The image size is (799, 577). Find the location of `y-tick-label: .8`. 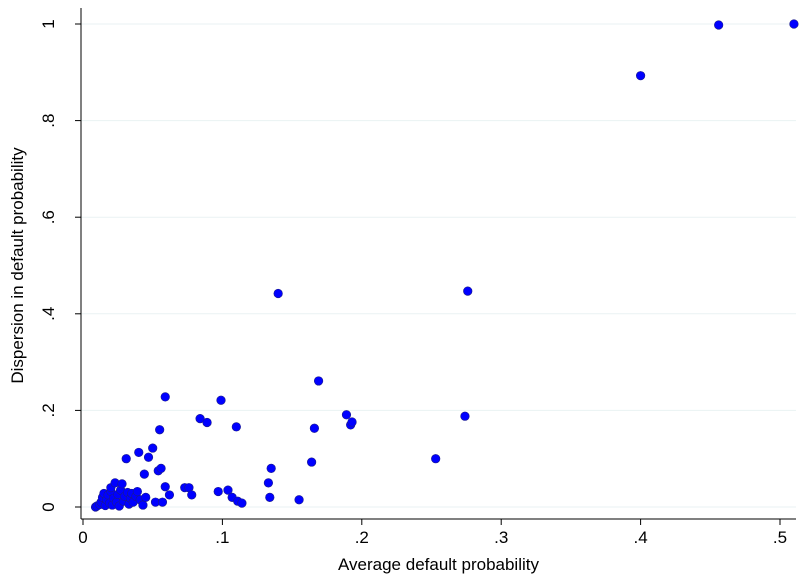

y-tick-label: .8 is located at coordinates (48, 121).